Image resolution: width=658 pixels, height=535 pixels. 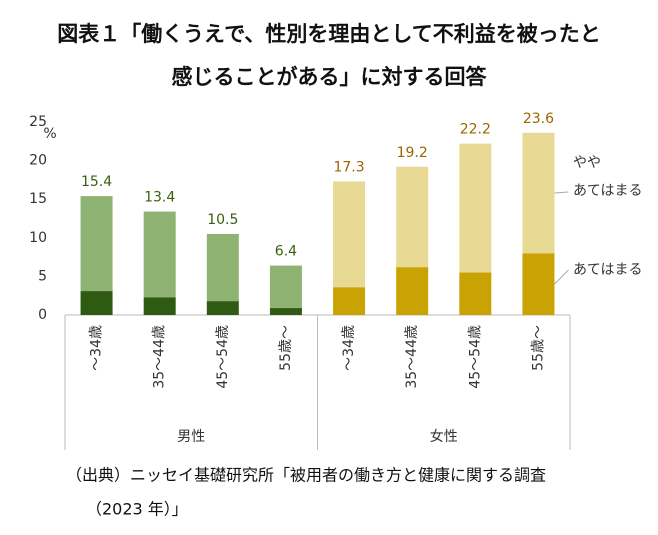 What do you see at coordinates (444, 436) in the screenshot?
I see `group-label: 女性` at bounding box center [444, 436].